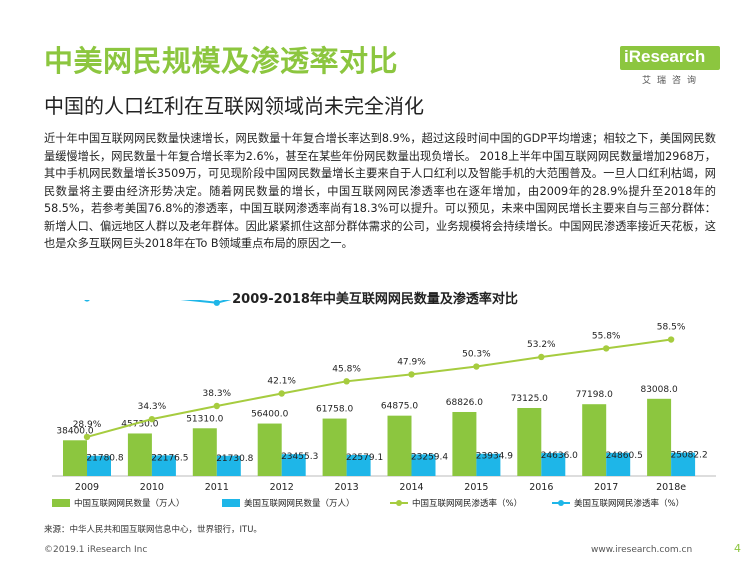 The height and width of the screenshot is (562, 750). What do you see at coordinates (75, 458) in the screenshot?
I see `bar-china-2009` at bounding box center [75, 458].